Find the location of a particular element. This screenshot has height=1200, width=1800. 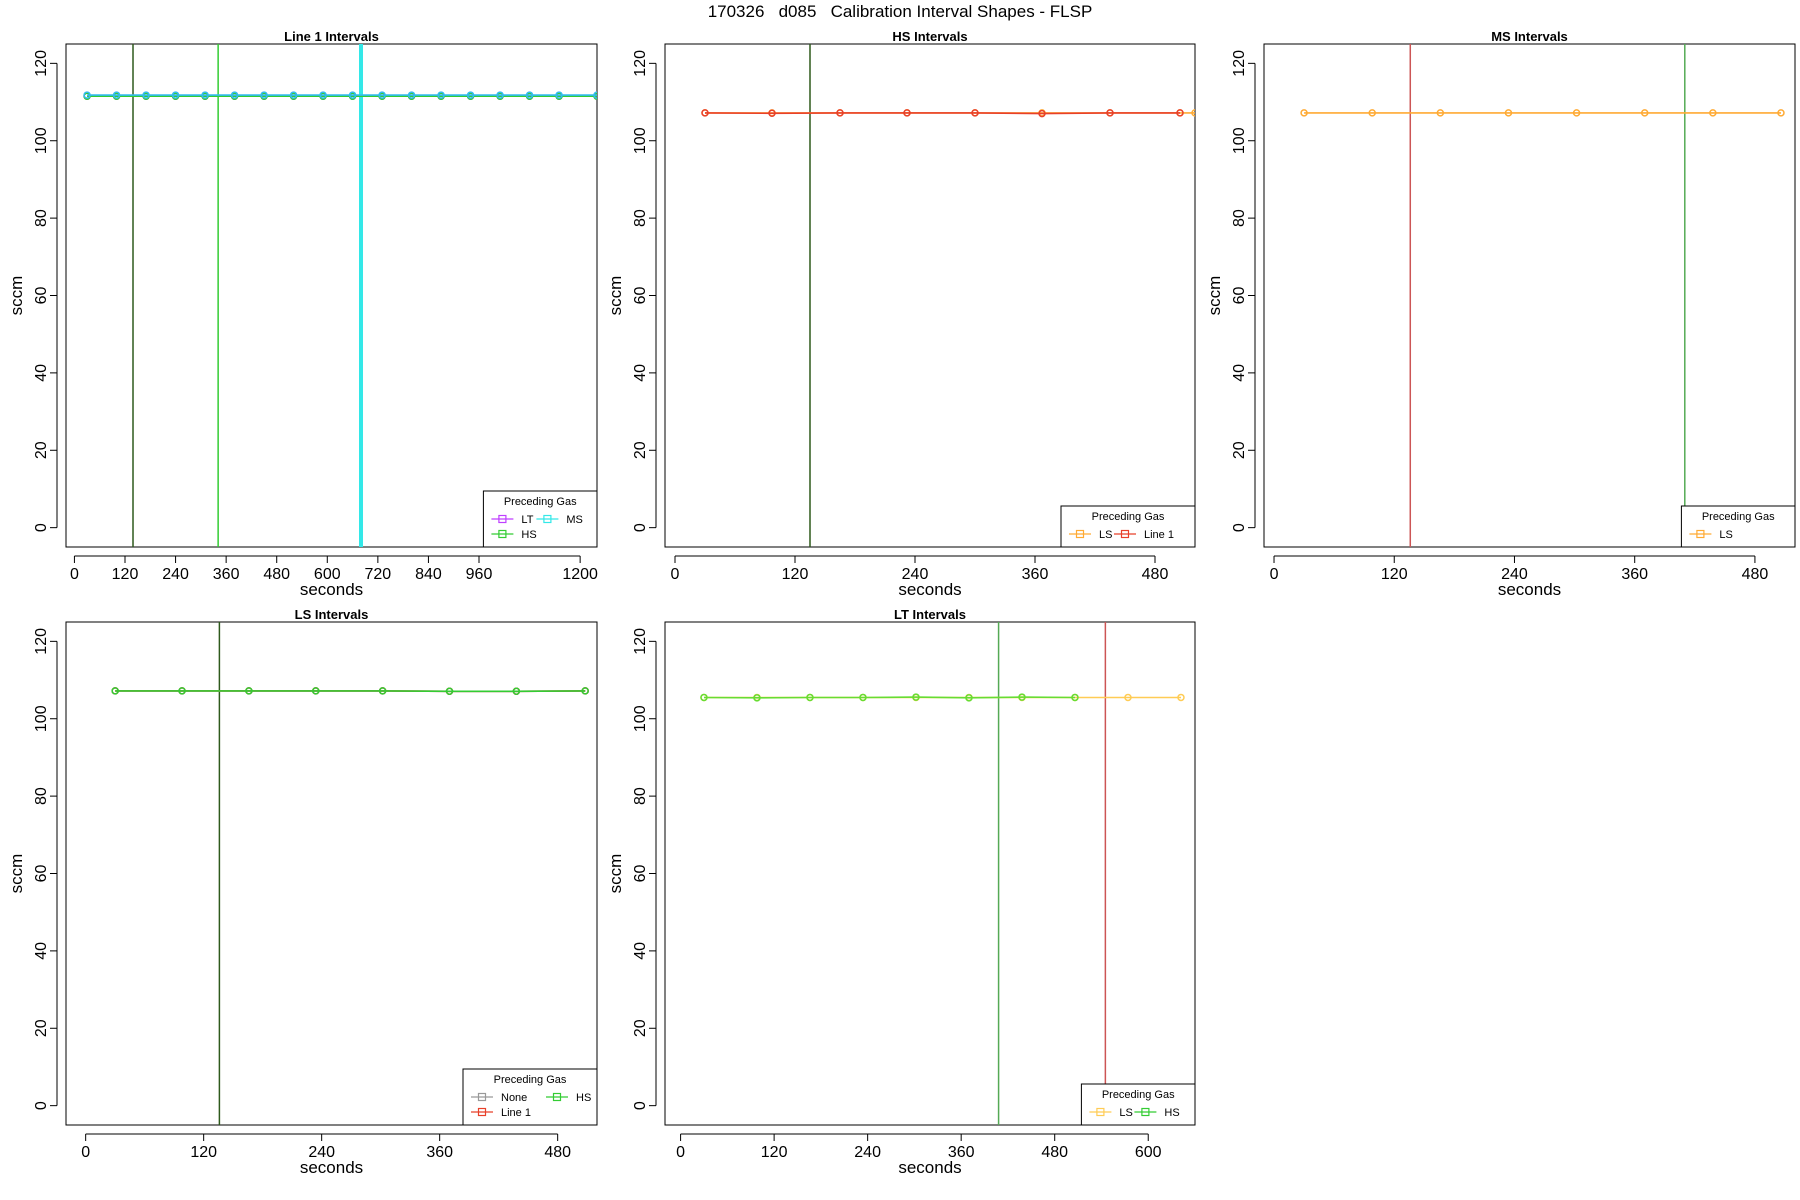

x-tick-label: 1200 is located at coordinates (580, 574).